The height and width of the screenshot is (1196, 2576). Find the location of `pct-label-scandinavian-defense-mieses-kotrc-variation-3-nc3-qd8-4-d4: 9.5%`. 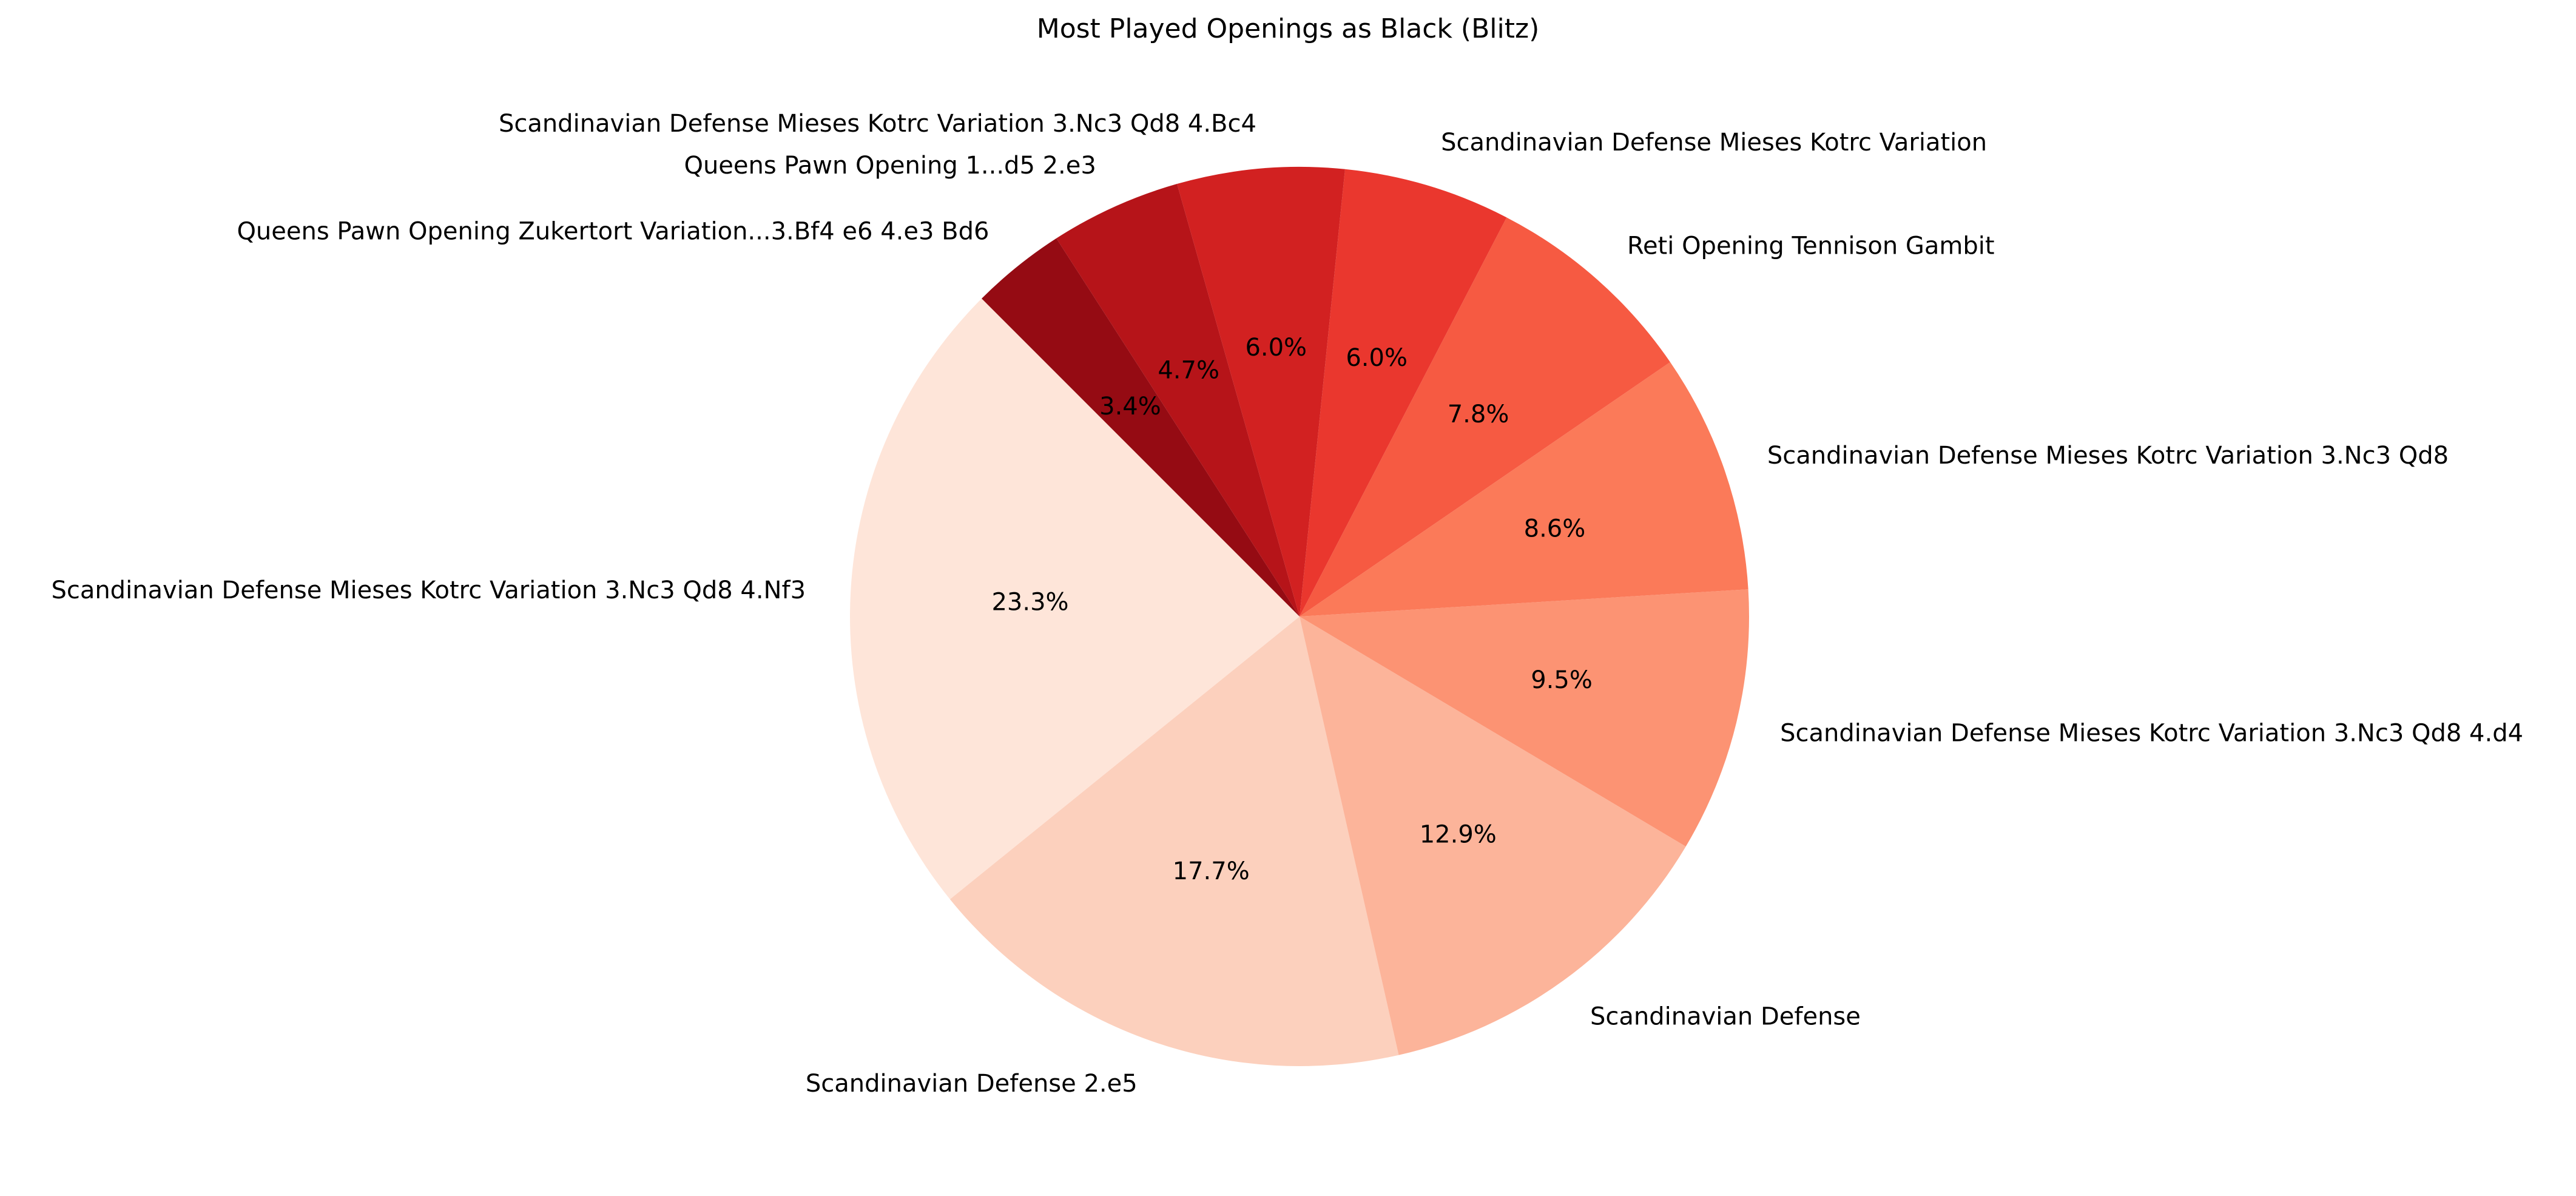

pct-label-scandinavian-defense-mieses-kotrc-variation-3-nc3-qd8-4-d4: 9.5% is located at coordinates (1562, 680).